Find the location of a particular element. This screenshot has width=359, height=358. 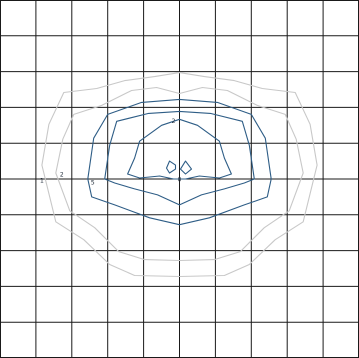

contour-label: 0 is located at coordinates (180, 179).